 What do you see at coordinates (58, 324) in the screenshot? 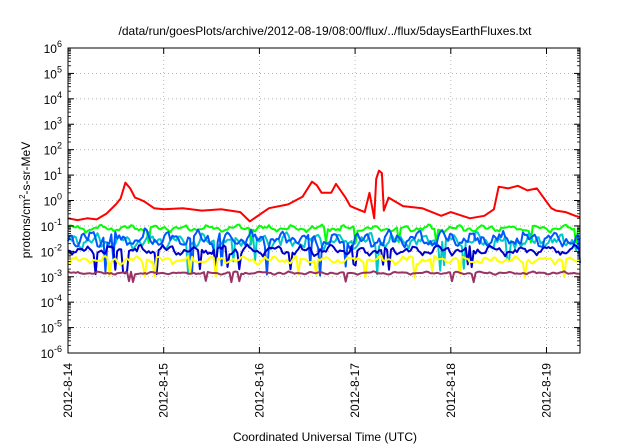
I see `y-tick-exponent: -5` at bounding box center [58, 324].